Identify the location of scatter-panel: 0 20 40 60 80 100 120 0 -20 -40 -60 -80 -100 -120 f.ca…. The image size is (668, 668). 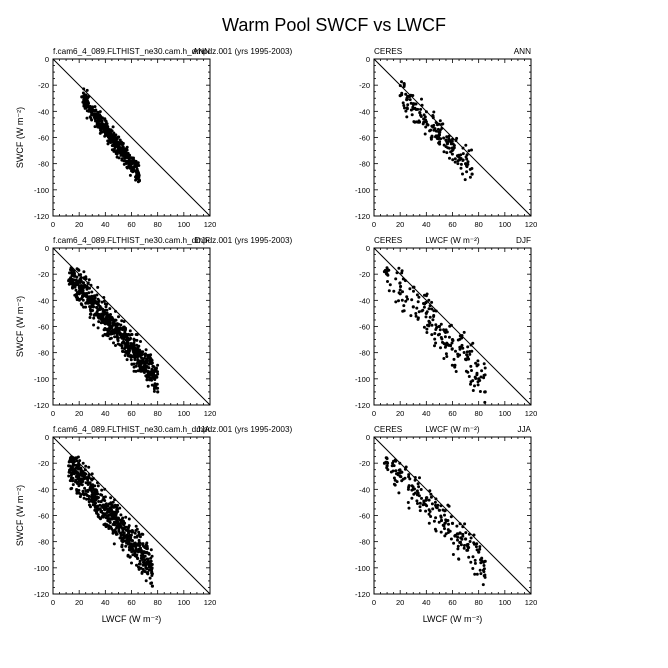
(154, 327).